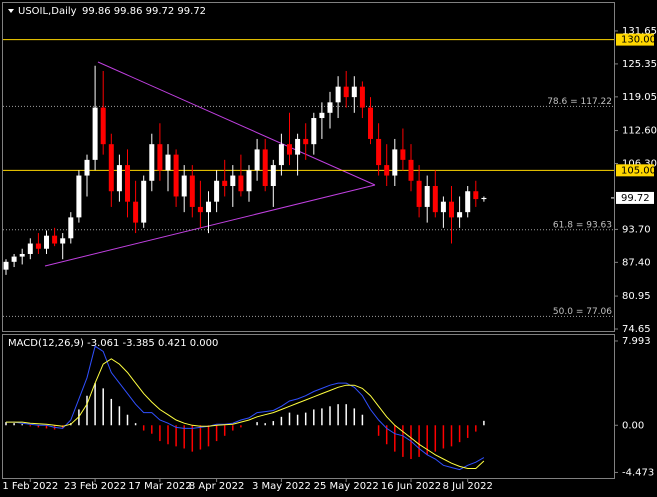 The height and width of the screenshot is (497, 657). What do you see at coordinates (216, 486) in the screenshot?
I see `x-tick-label: 8 Apr 2022` at bounding box center [216, 486].